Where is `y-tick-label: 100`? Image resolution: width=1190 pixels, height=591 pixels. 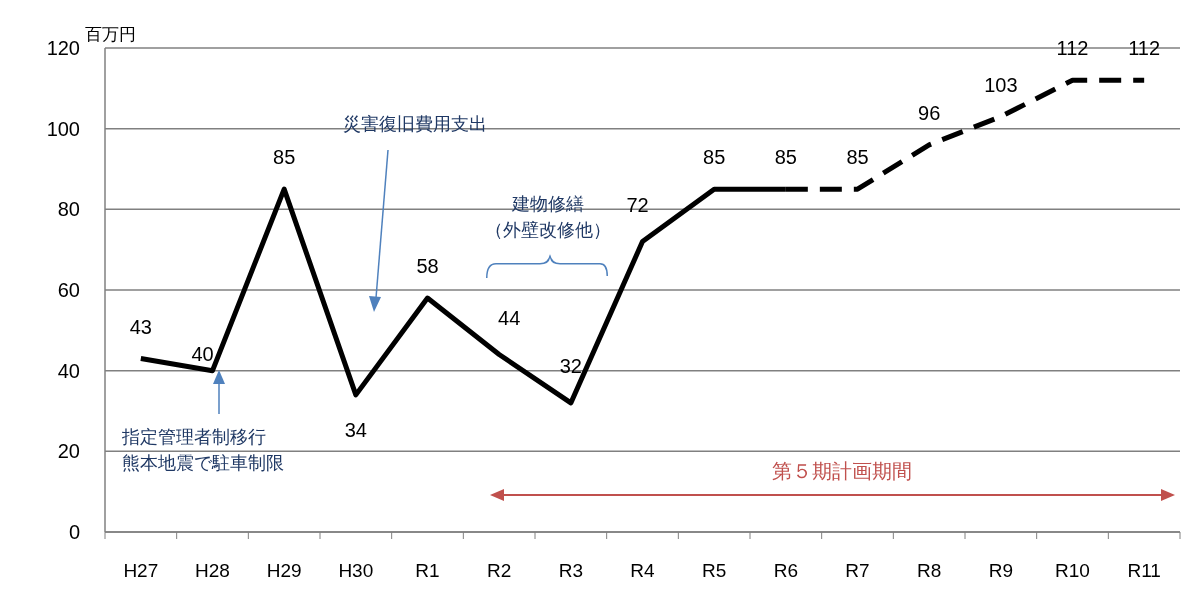 y-tick-label: 100 is located at coordinates (63, 128).